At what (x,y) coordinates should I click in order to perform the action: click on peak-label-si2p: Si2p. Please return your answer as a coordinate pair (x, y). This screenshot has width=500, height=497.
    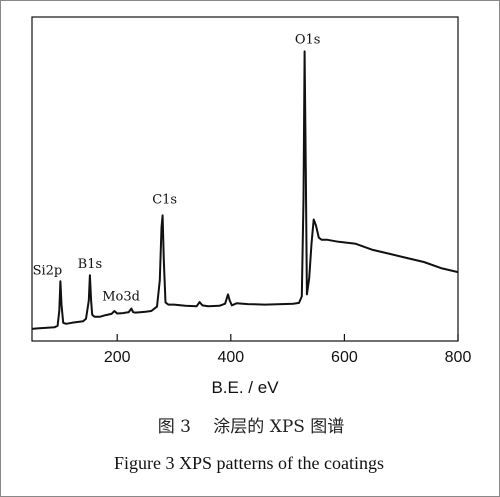
    Looking at the image, I should click on (48, 270).